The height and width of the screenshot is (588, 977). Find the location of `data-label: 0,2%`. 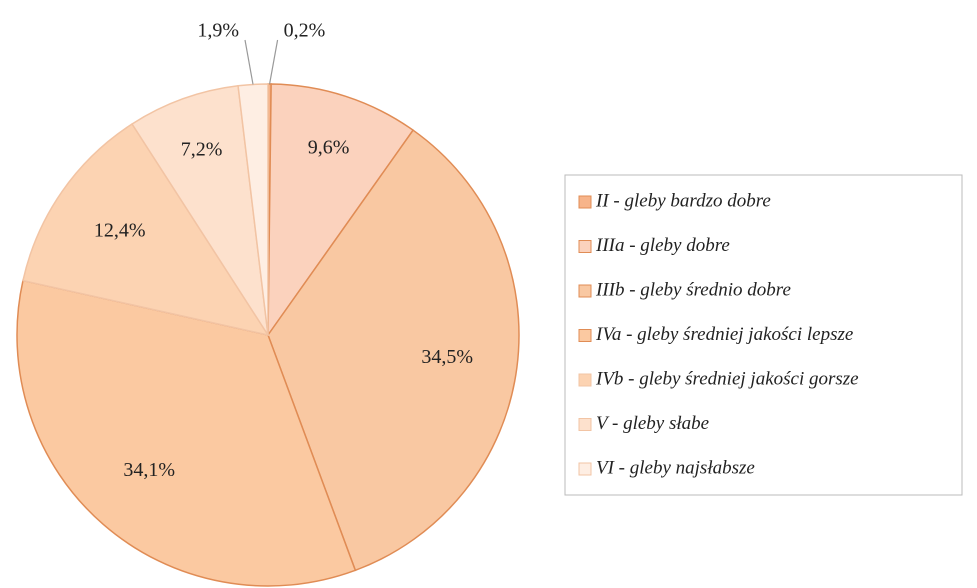

data-label: 0,2% is located at coordinates (305, 31).